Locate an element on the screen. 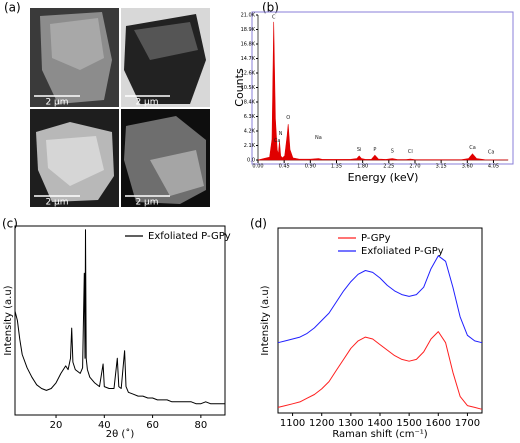 The image size is (520, 443). y-tick-label: 8.4K is located at coordinates (250, 103).